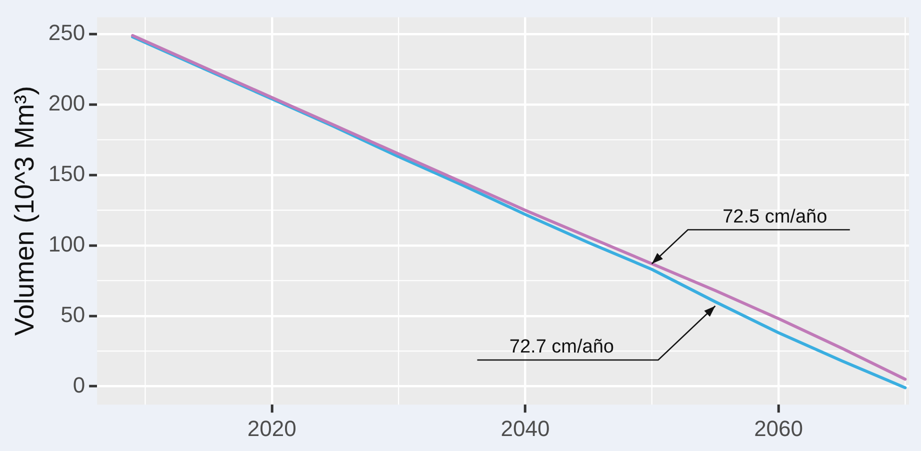  Describe the element at coordinates (67, 173) in the screenshot. I see `y-tick-label: 150` at that location.